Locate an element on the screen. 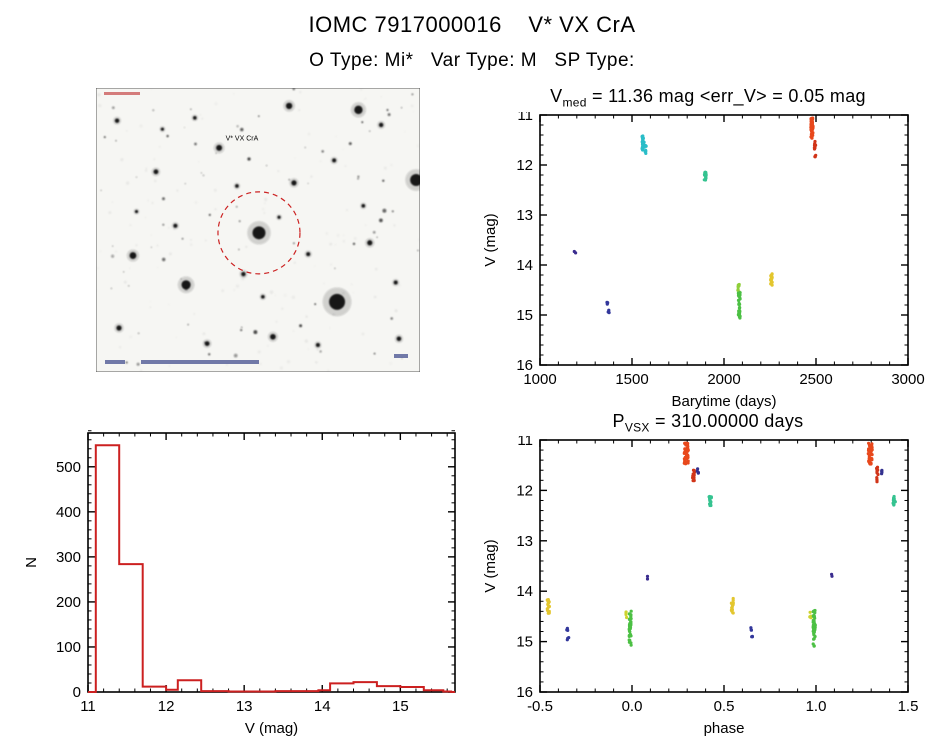 The image size is (944, 747). phase-title-var: P is located at coordinates (618, 421).